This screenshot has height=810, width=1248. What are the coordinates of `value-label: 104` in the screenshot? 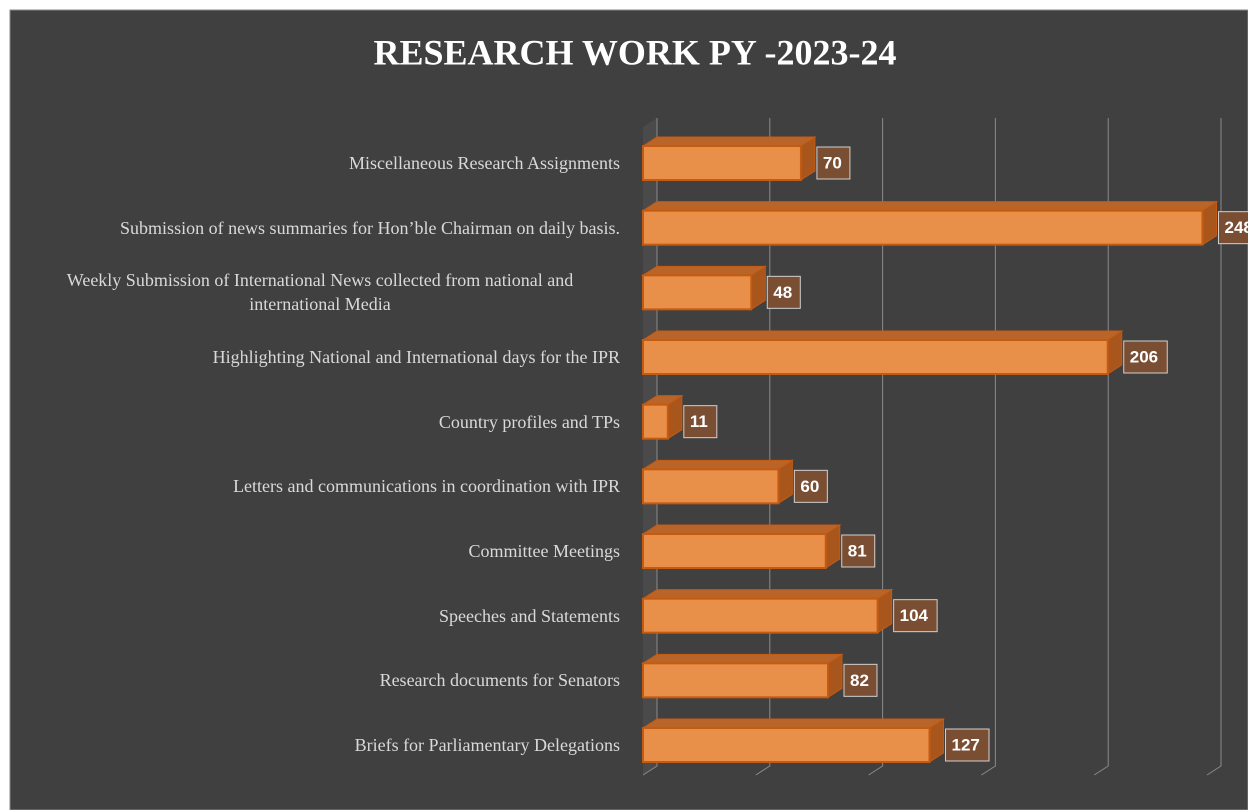 It's located at (914, 615).